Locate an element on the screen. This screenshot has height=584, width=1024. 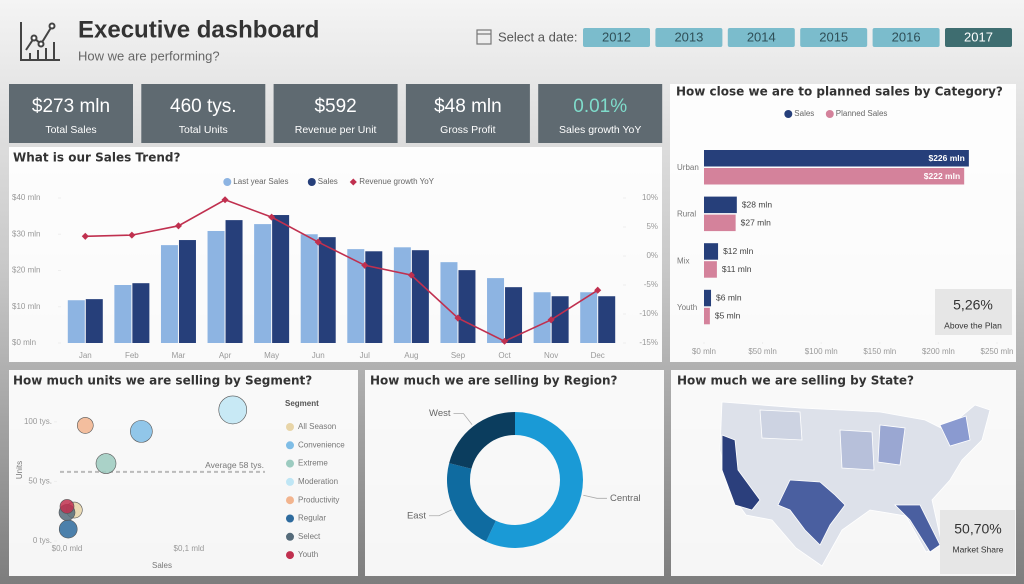
x-tick-label: Jun is located at coordinates (318, 355).